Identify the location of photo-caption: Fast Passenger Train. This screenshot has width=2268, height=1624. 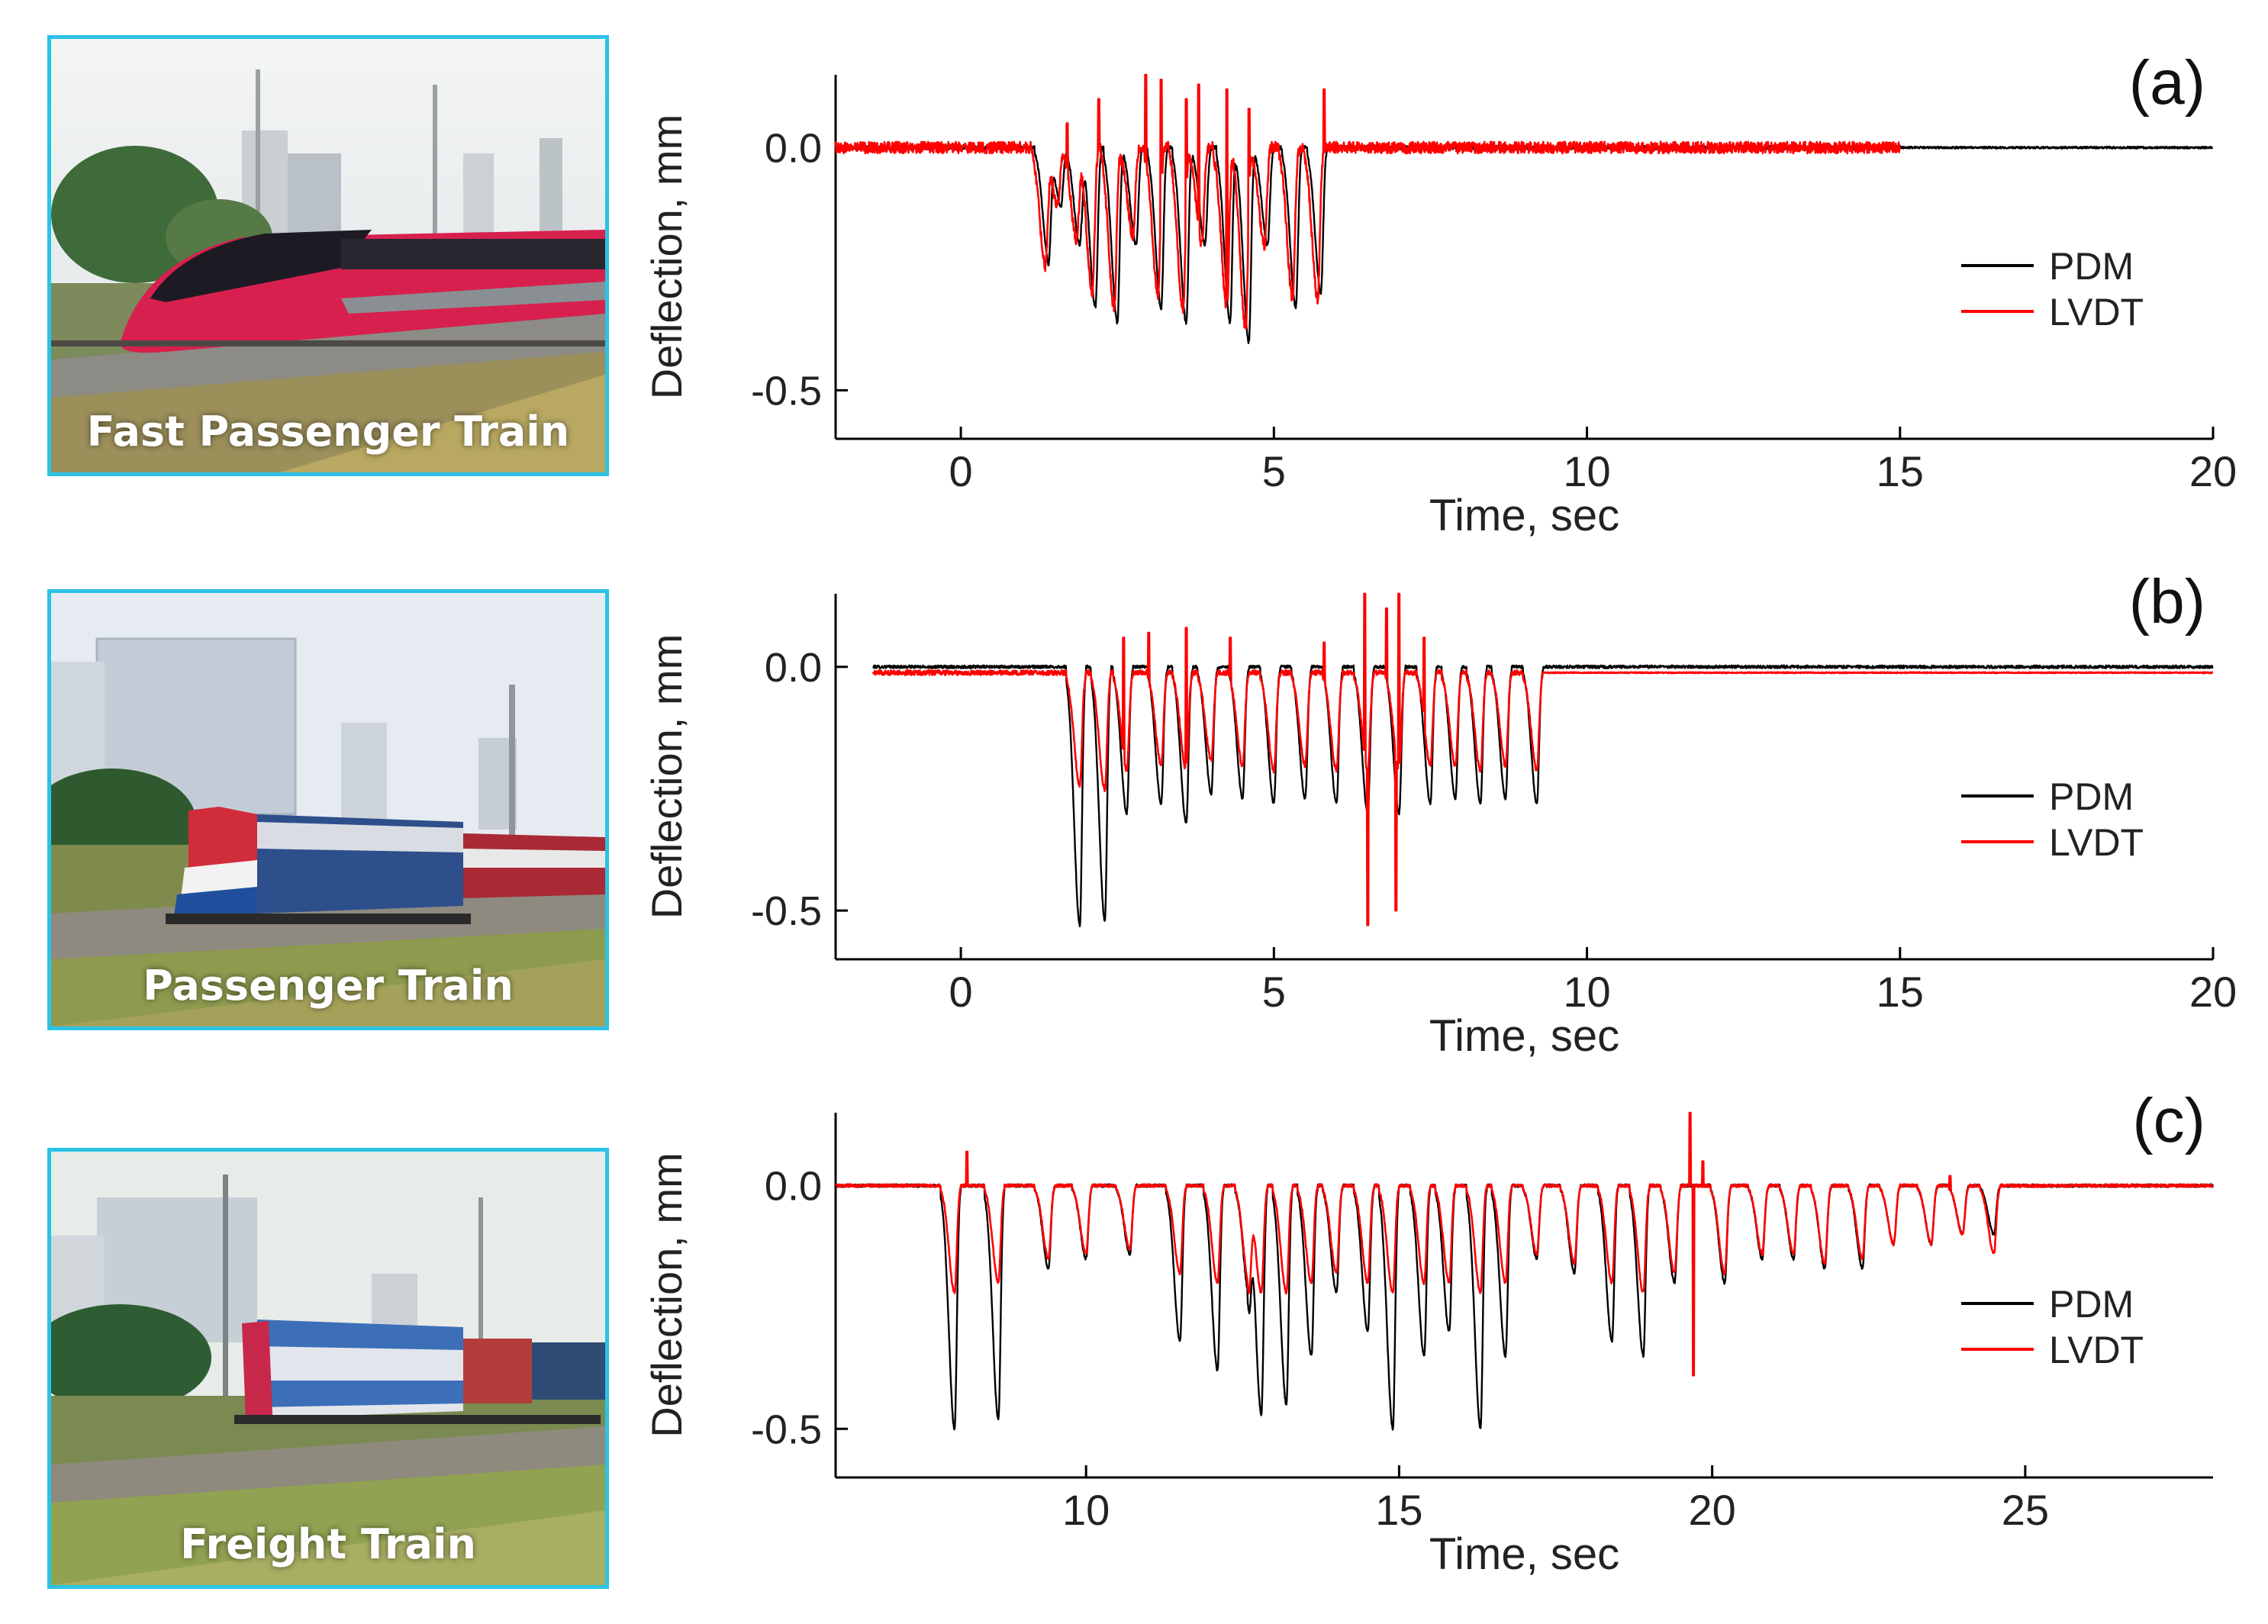
(328, 432).